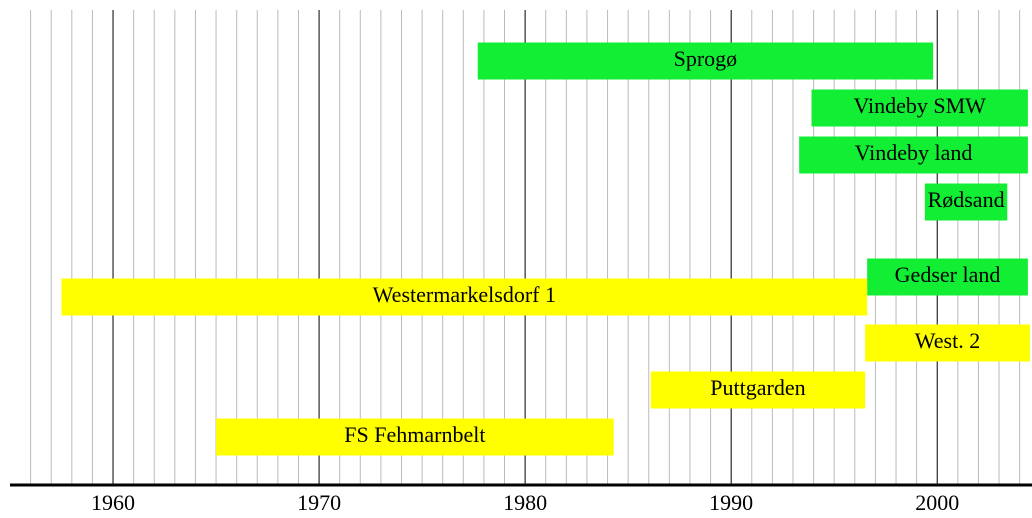  I want to click on bar-label: Vindeby SMW, so click(919, 105).